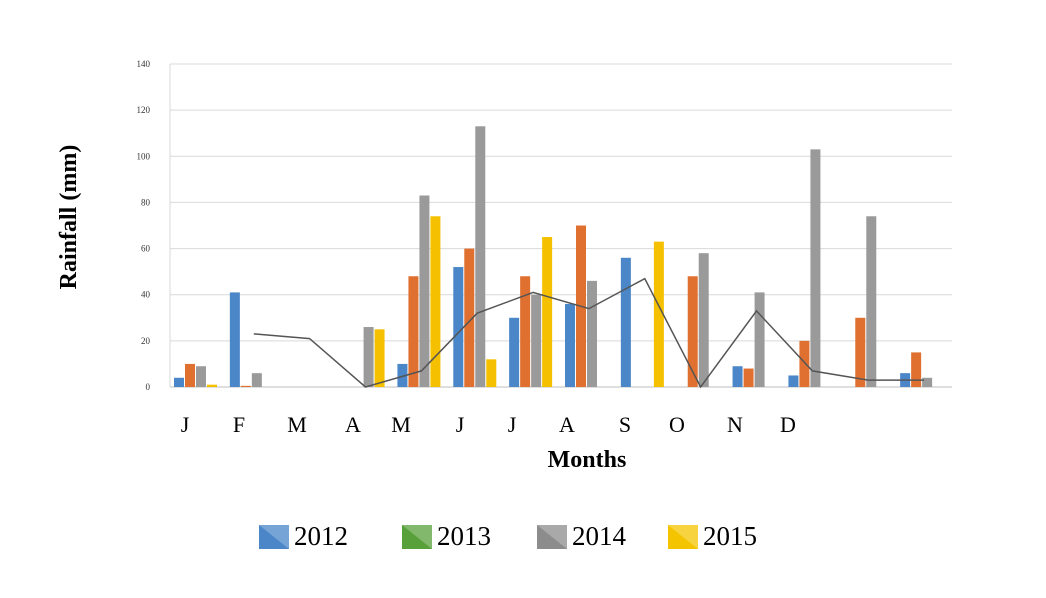 The height and width of the screenshot is (598, 1046). What do you see at coordinates (464, 536) in the screenshot?
I see `legend-label: 2013` at bounding box center [464, 536].